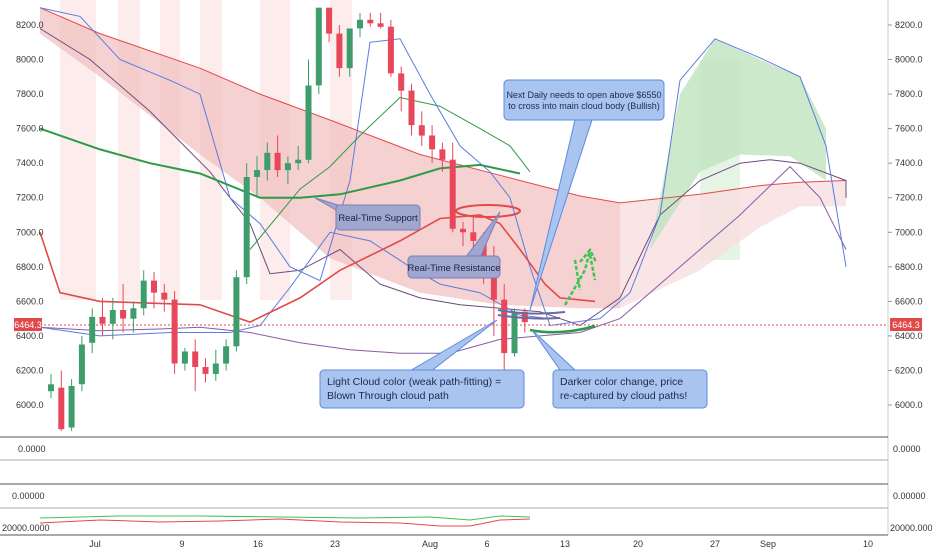 This screenshot has height=550, width=932. What do you see at coordinates (170, 150) in the screenshot?
I see `shade-band` at bounding box center [170, 150].